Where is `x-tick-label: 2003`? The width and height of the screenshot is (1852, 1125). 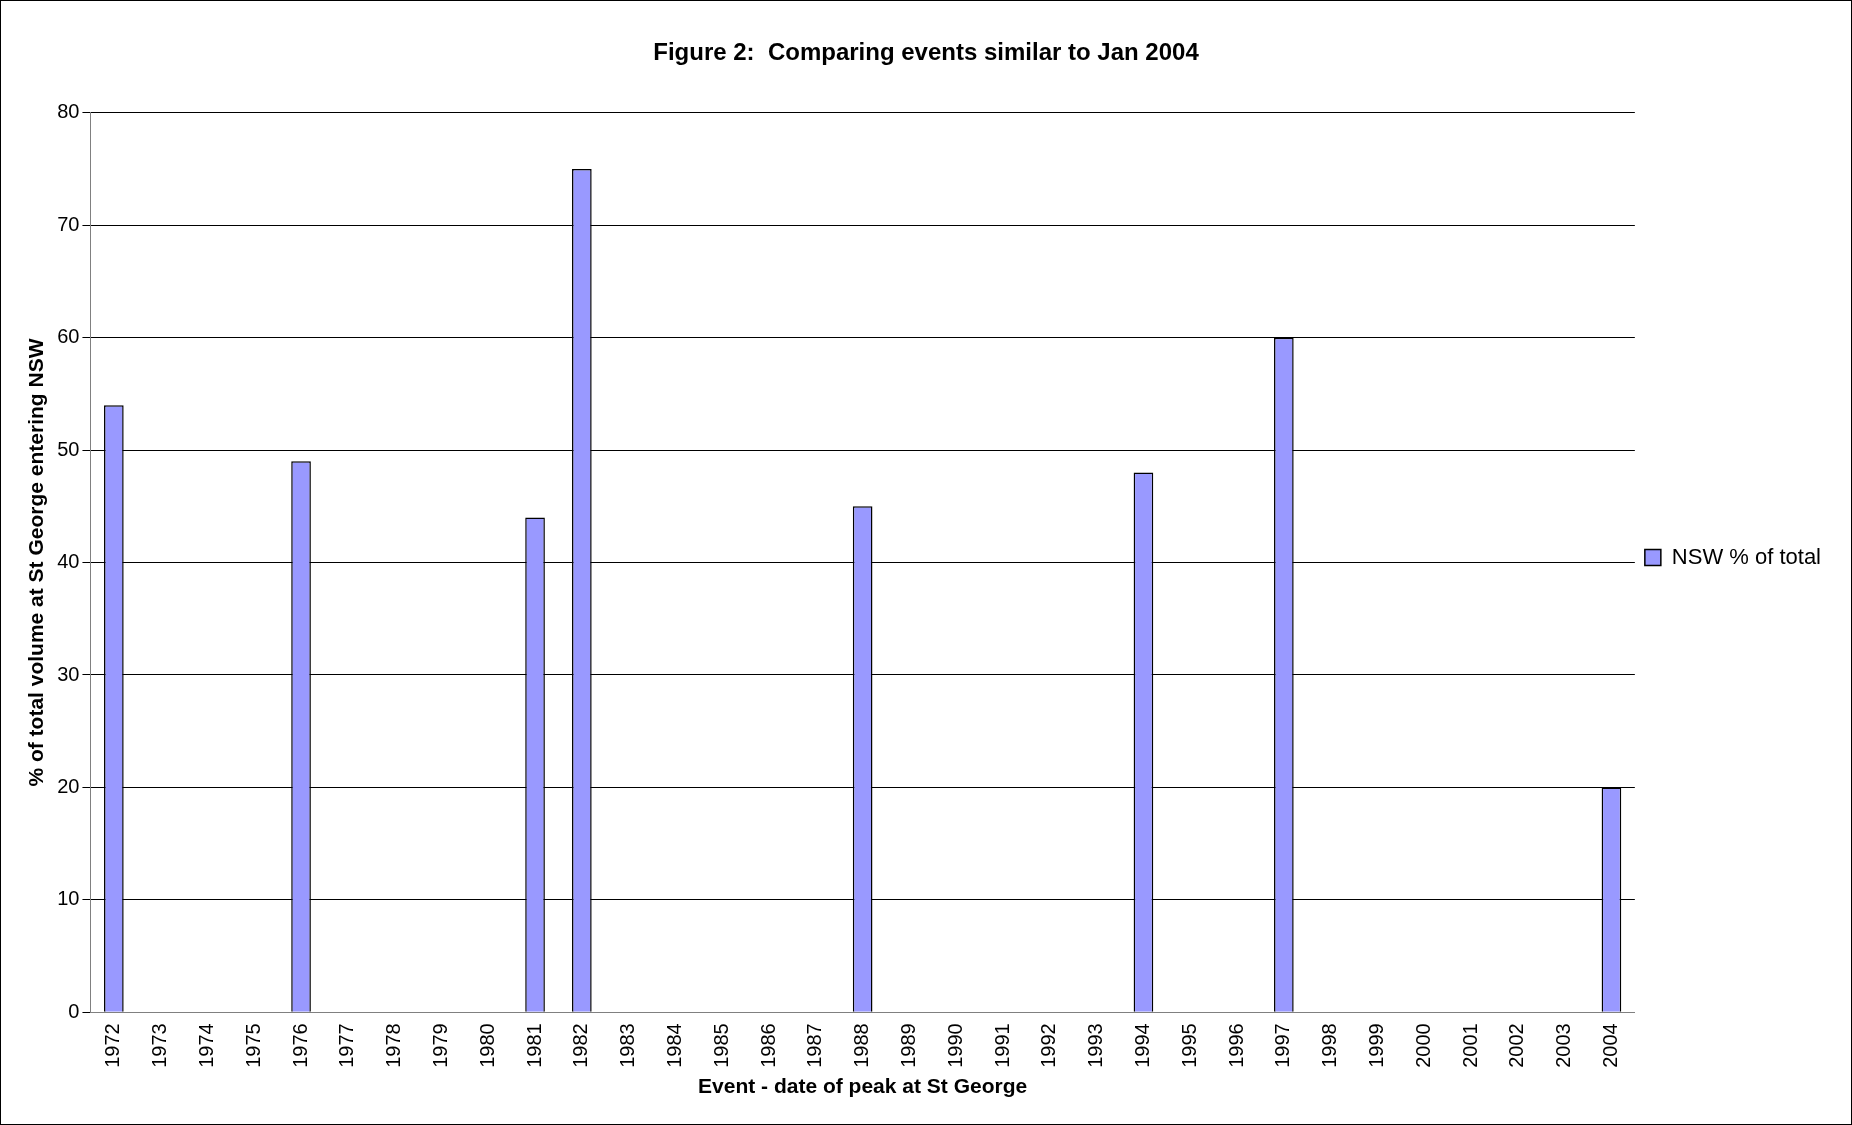 x-tick-label: 2003 is located at coordinates (1563, 1045).